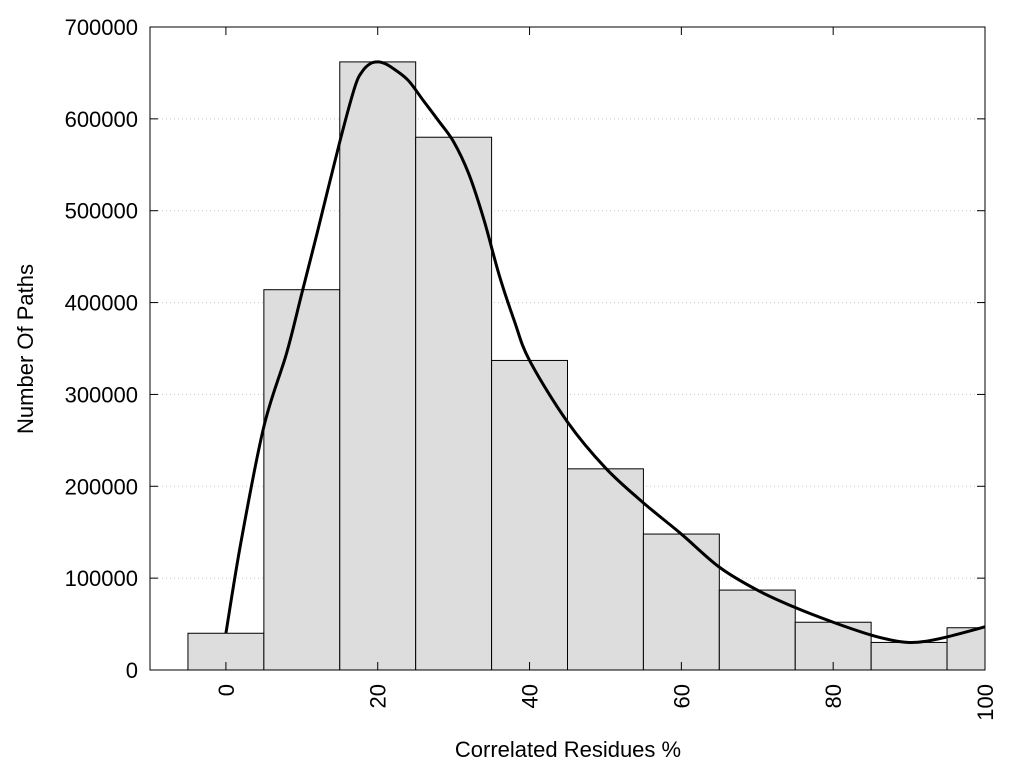 Image resolution: width=1024 pixels, height=773 pixels. What do you see at coordinates (568, 749) in the screenshot?
I see `x-axis-label: Correlated Residues %` at bounding box center [568, 749].